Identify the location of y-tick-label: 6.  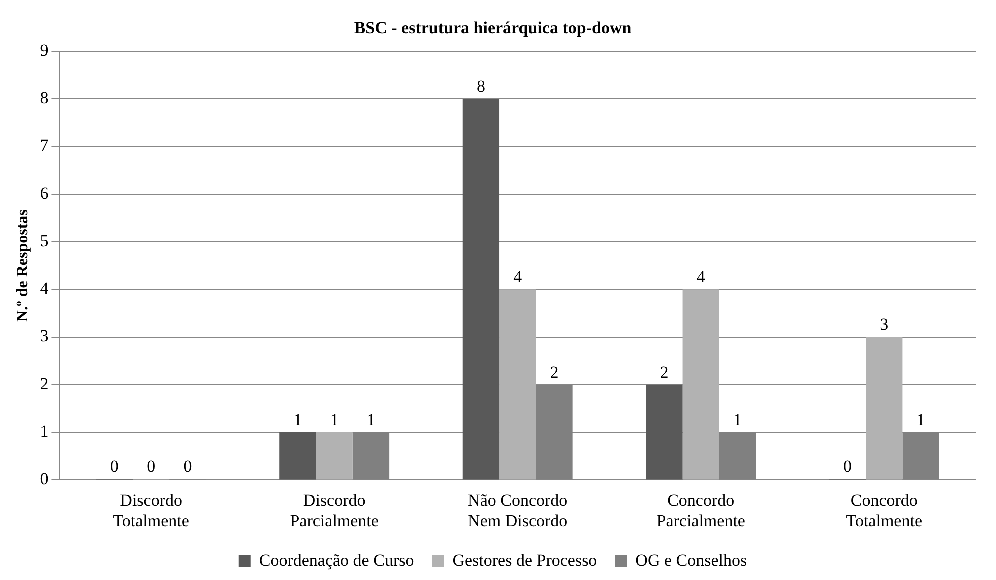
(44, 193).